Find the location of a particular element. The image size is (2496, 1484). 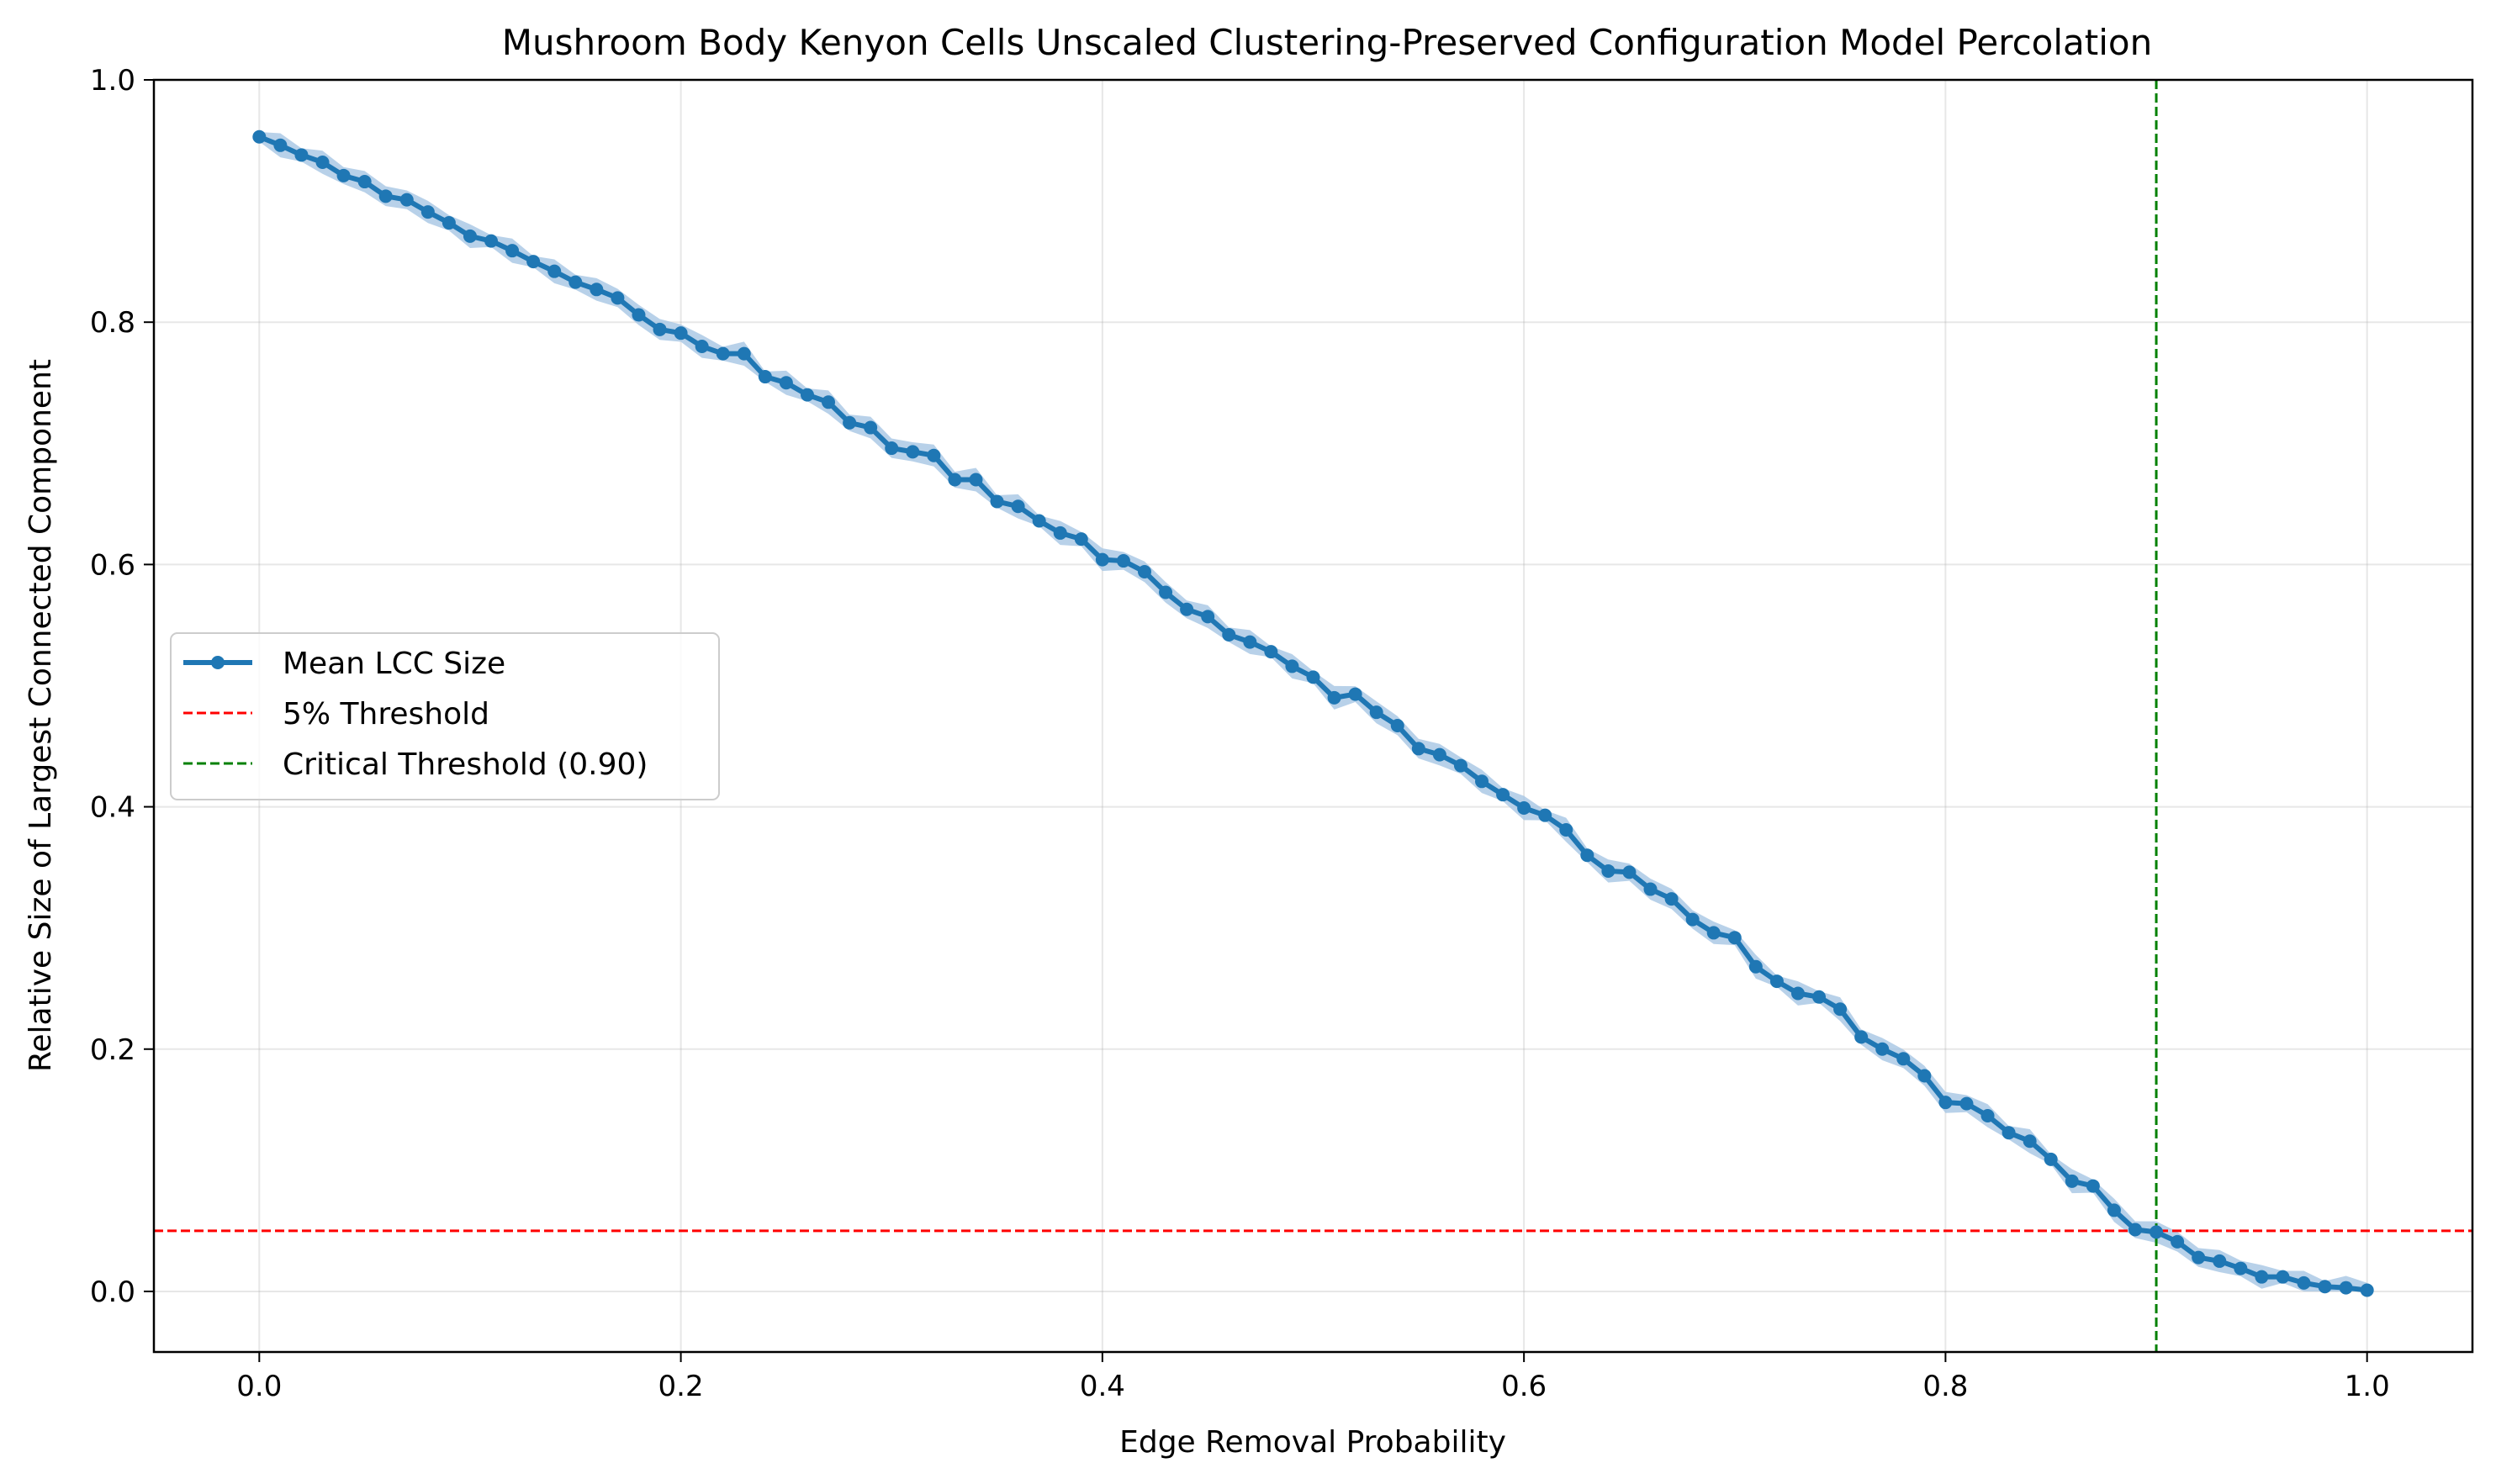

y-tick-label: 0.0 is located at coordinates (112, 1292).